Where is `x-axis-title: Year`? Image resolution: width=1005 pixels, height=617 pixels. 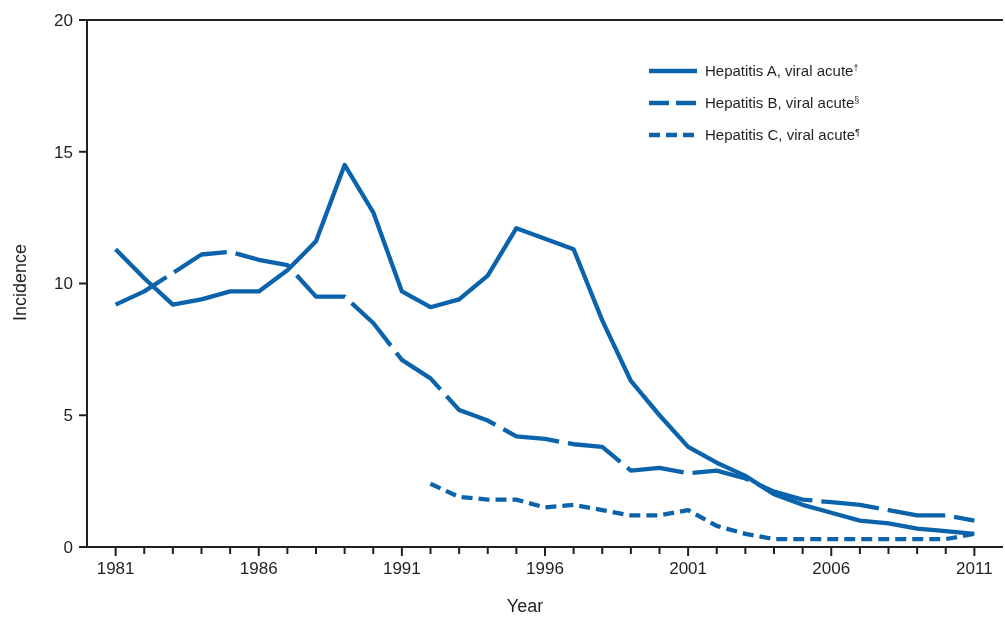
x-axis-title: Year is located at coordinates (525, 606).